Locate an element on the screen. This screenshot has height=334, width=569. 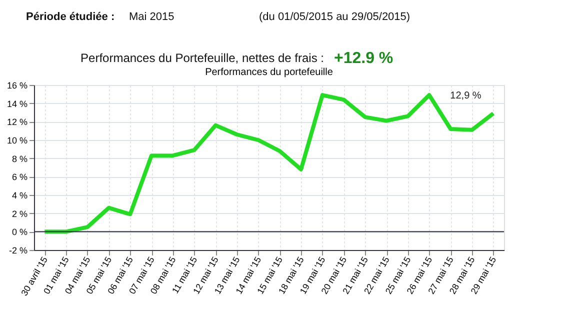
chart-title: Performances du portefeuille is located at coordinates (269, 72).